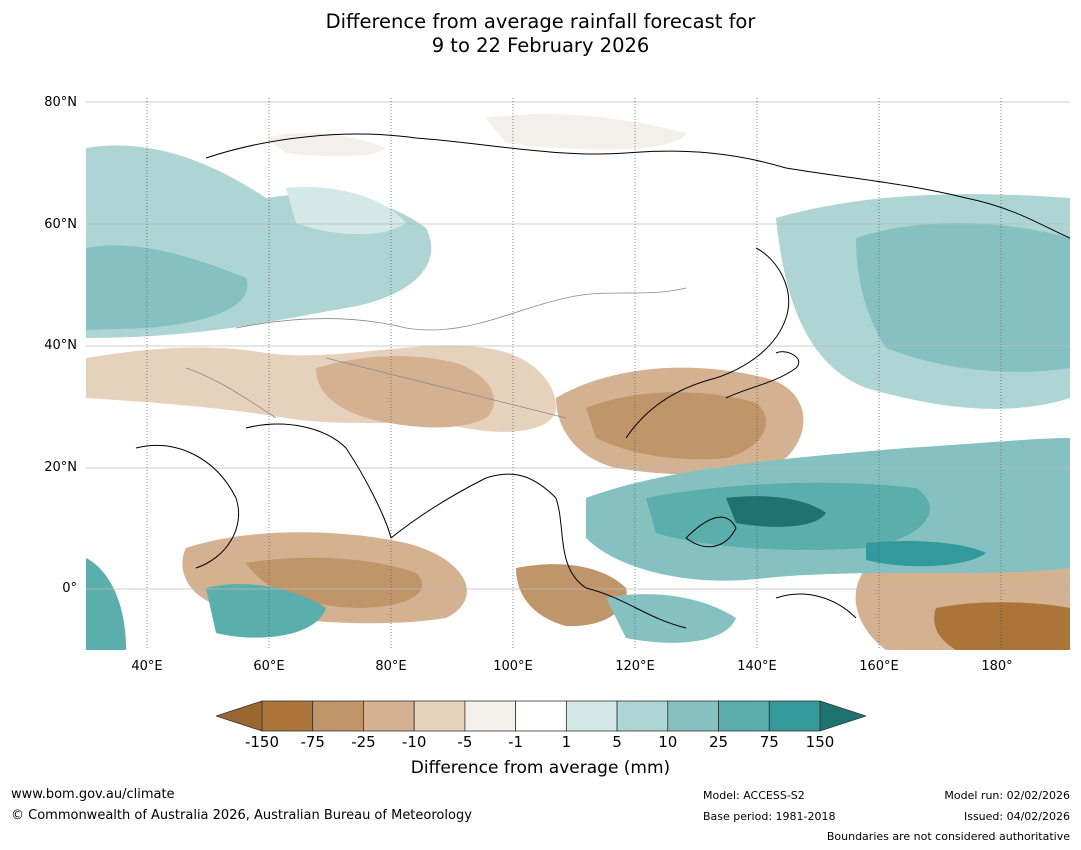 The image size is (1081, 850). Describe the element at coordinates (363, 742) in the screenshot. I see `colorbar-tick-label: -25` at that location.